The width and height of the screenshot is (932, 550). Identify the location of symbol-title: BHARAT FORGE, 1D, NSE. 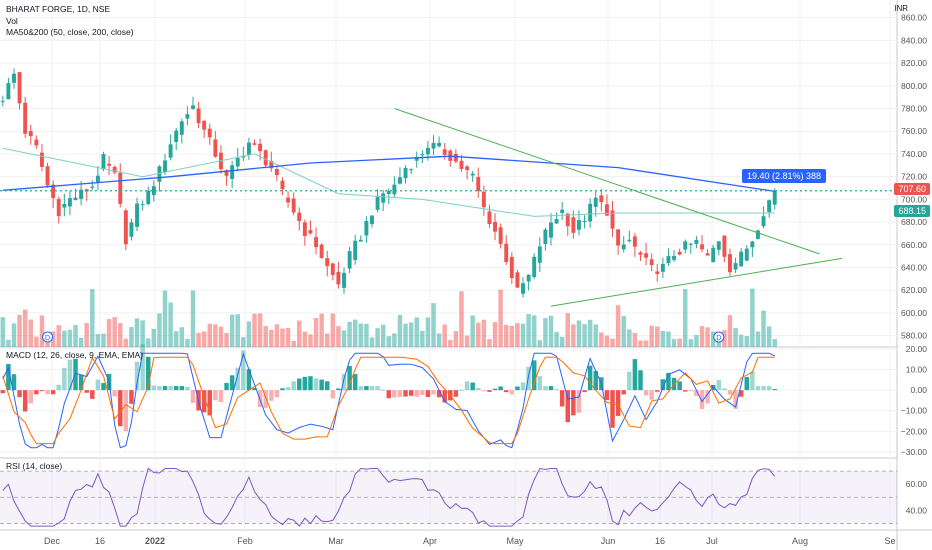
(58, 9).